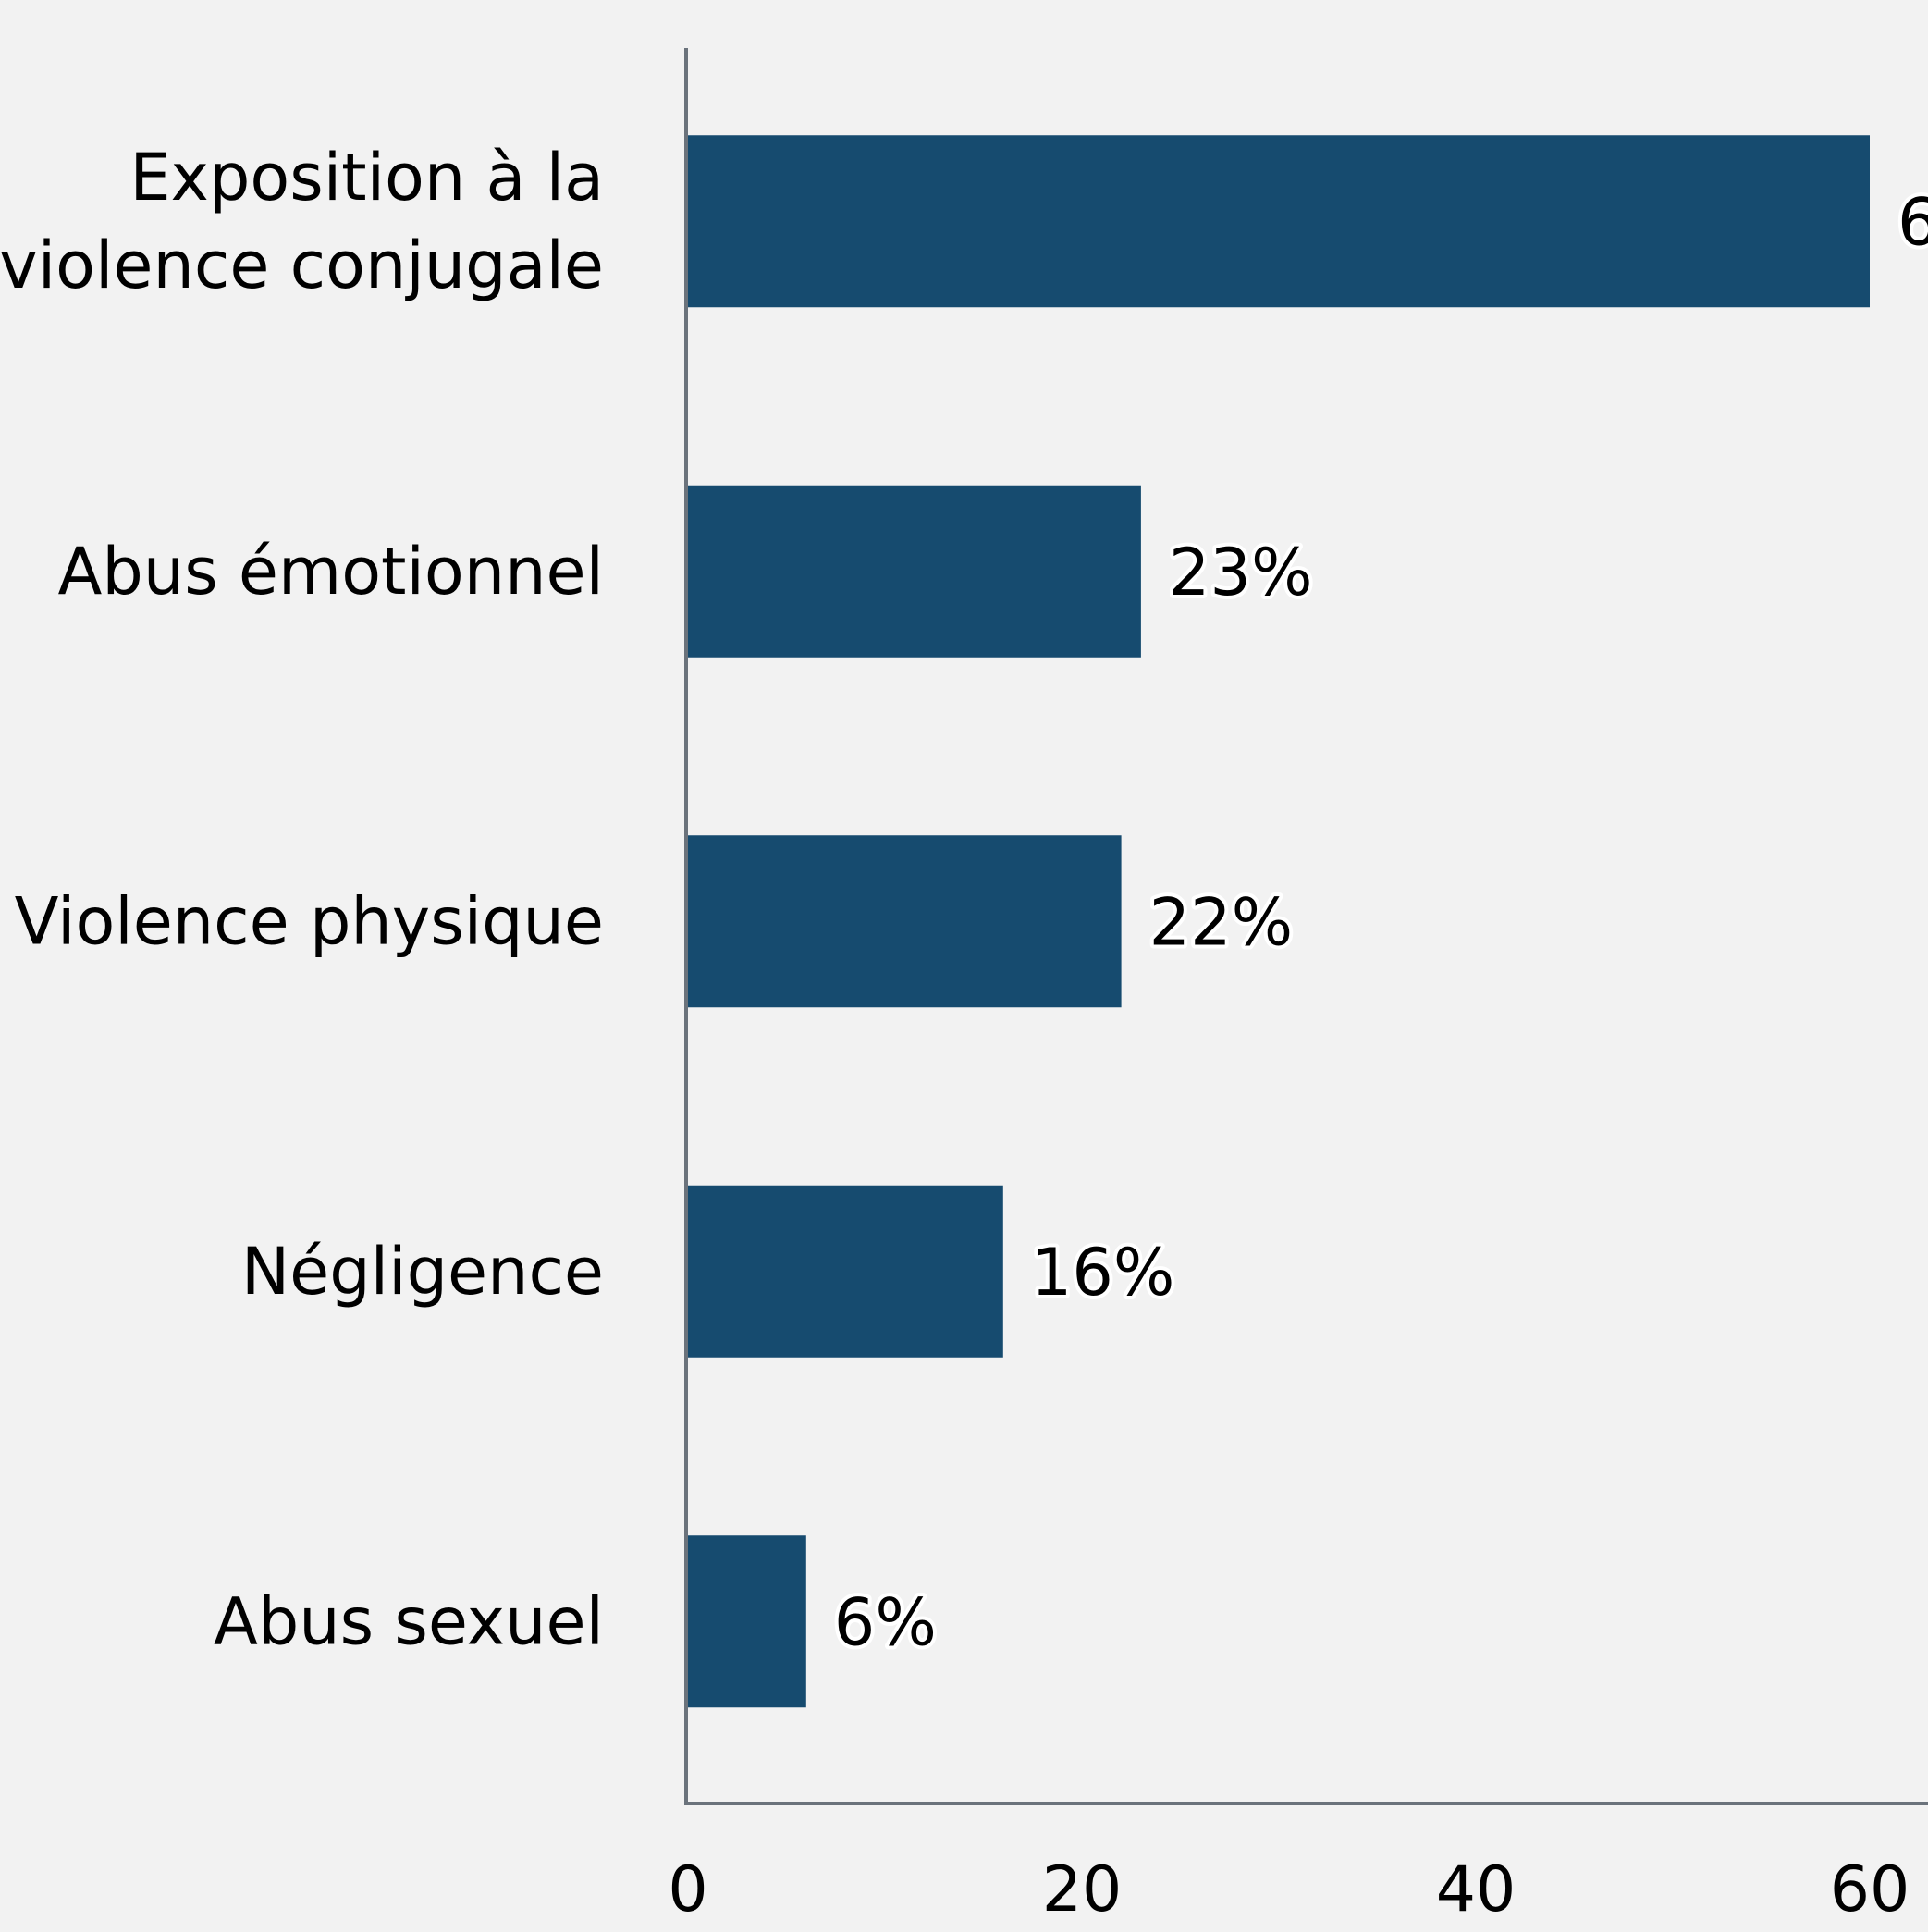 This screenshot has width=1928, height=1932. What do you see at coordinates (1870, 1890) in the screenshot?
I see `x-tick-label-3: 60` at bounding box center [1870, 1890].